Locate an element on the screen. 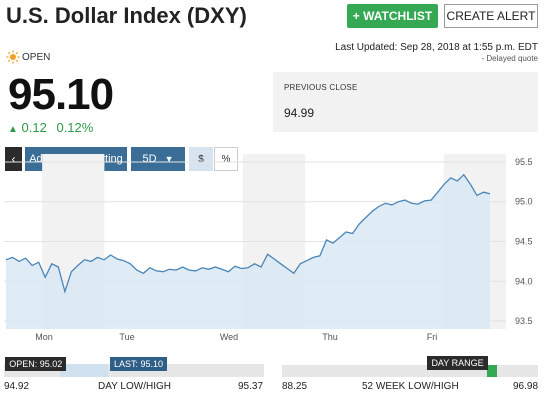 The height and width of the screenshot is (400, 550). week52-range-track is located at coordinates (410, 371).